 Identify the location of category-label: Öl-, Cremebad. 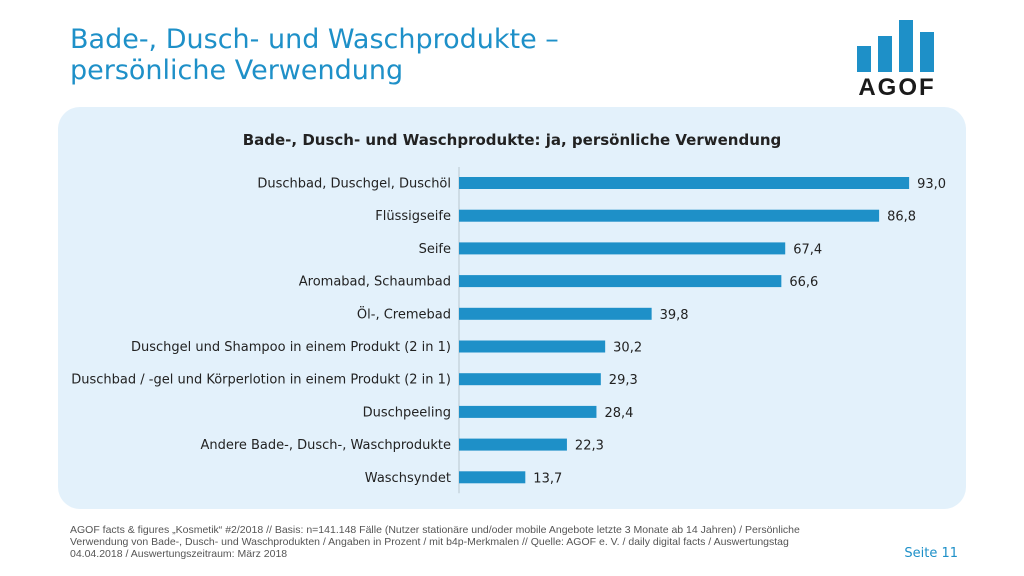
(404, 313).